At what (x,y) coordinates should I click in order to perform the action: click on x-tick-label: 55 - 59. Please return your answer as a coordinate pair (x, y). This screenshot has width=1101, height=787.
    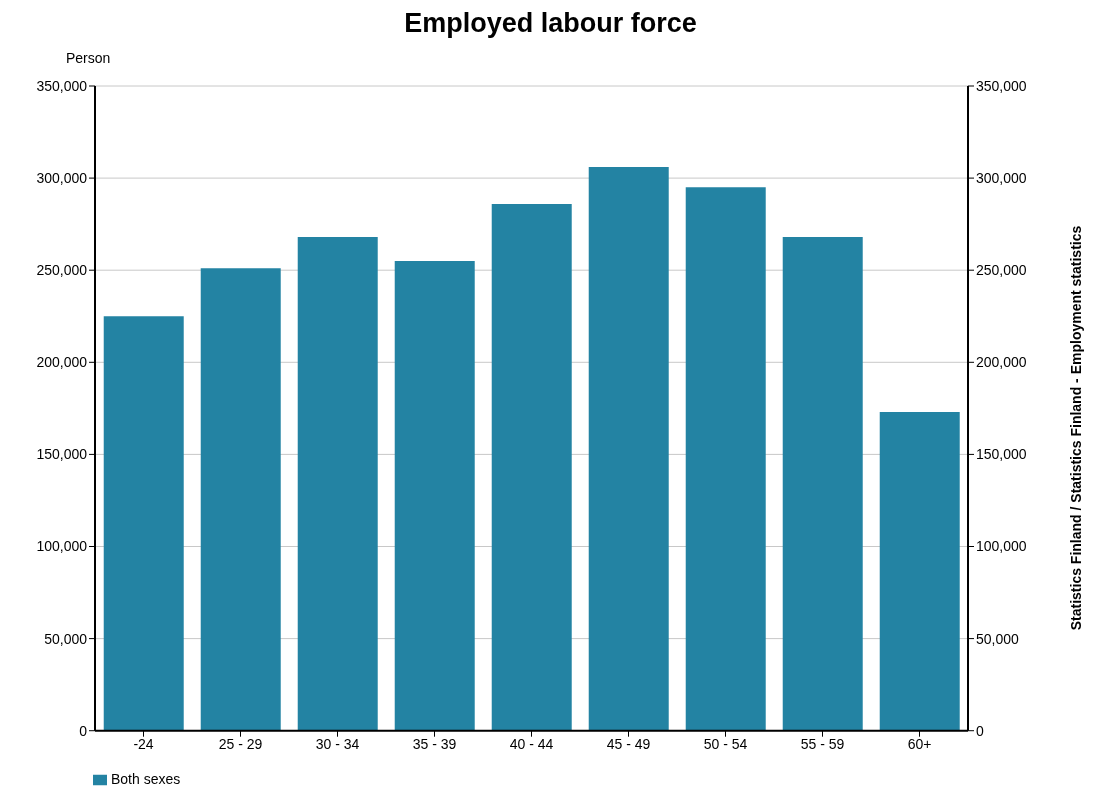
    Looking at the image, I should click on (822, 743).